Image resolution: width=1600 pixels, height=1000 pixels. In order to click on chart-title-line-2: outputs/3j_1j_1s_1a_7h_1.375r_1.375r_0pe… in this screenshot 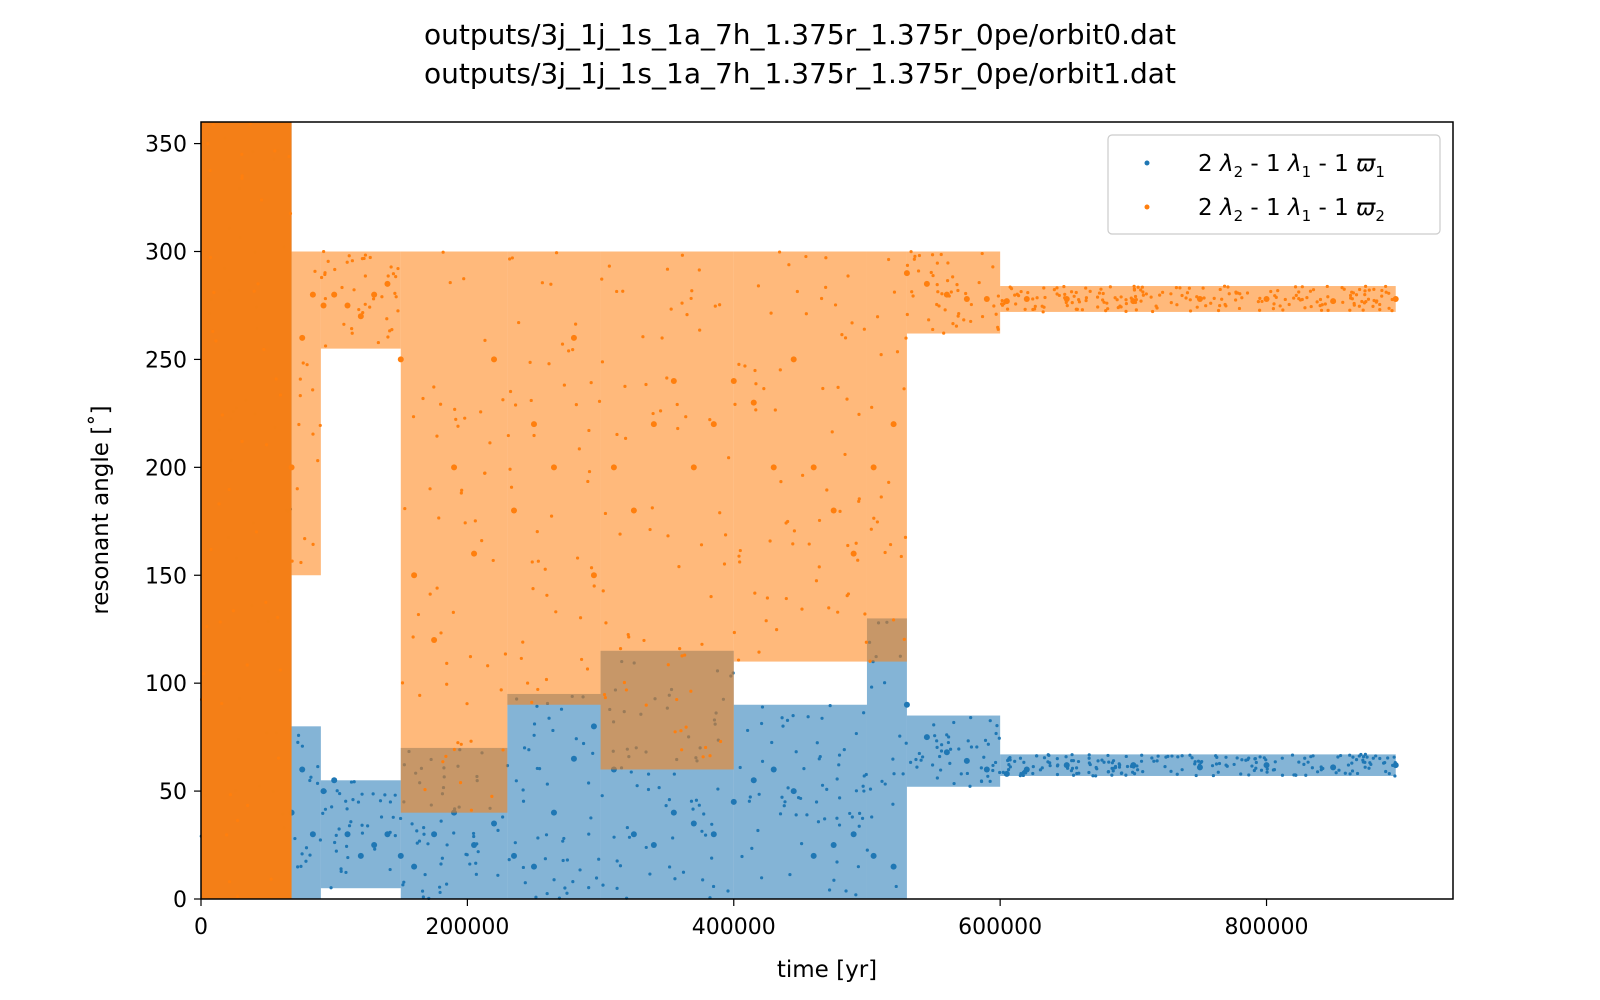, I will do `click(800, 73)`.